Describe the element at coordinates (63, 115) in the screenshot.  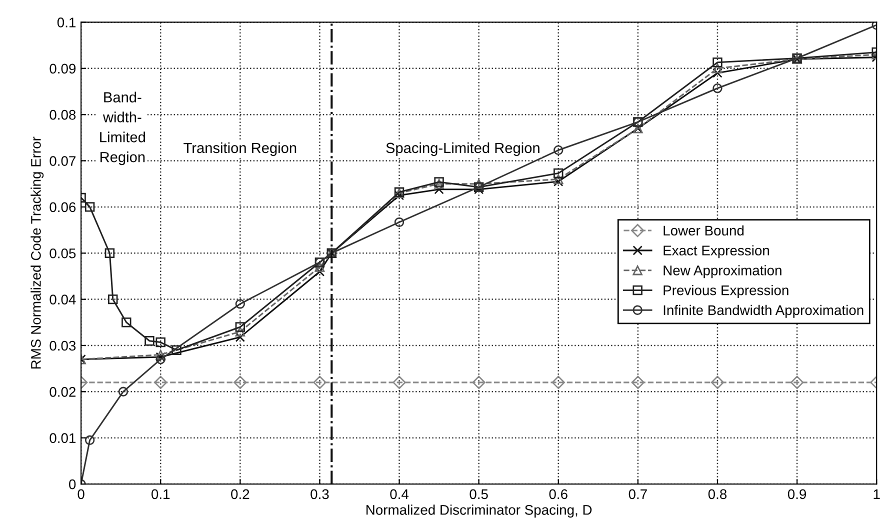
I see `y-tick-label: 0.08` at that location.